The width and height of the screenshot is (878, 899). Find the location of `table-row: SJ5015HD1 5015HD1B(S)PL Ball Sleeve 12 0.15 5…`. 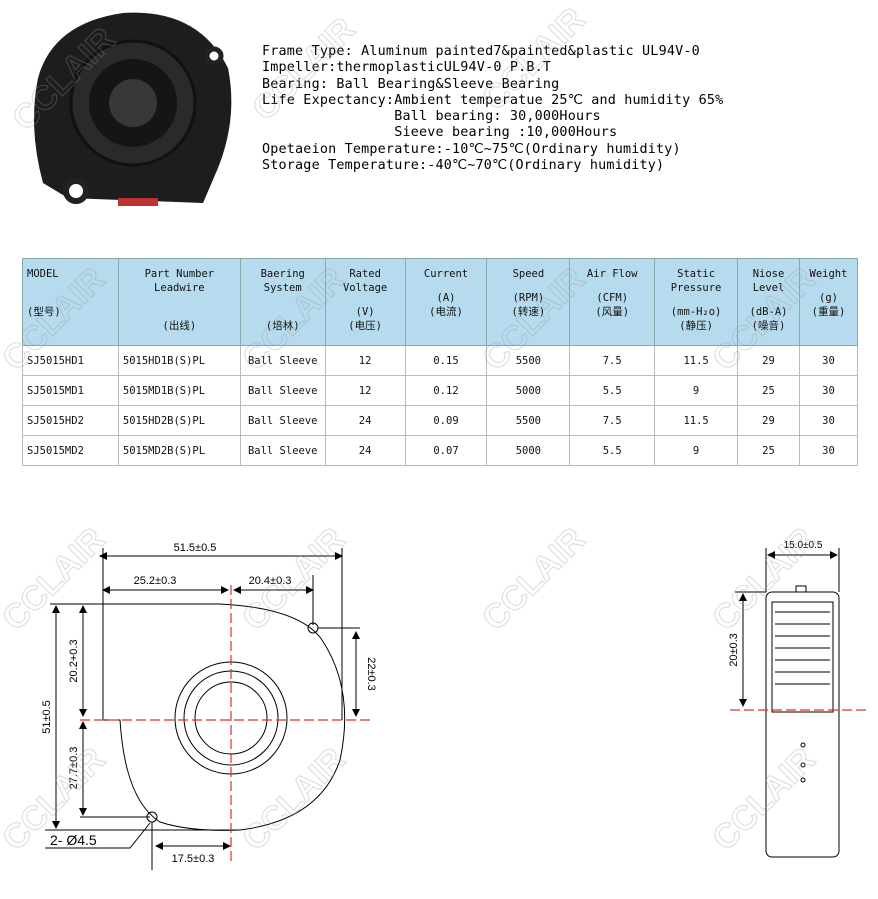

table-row: SJ5015HD1 5015HD1B(S)PL Ball Sleeve 12 0.15 5… is located at coordinates (440, 360).